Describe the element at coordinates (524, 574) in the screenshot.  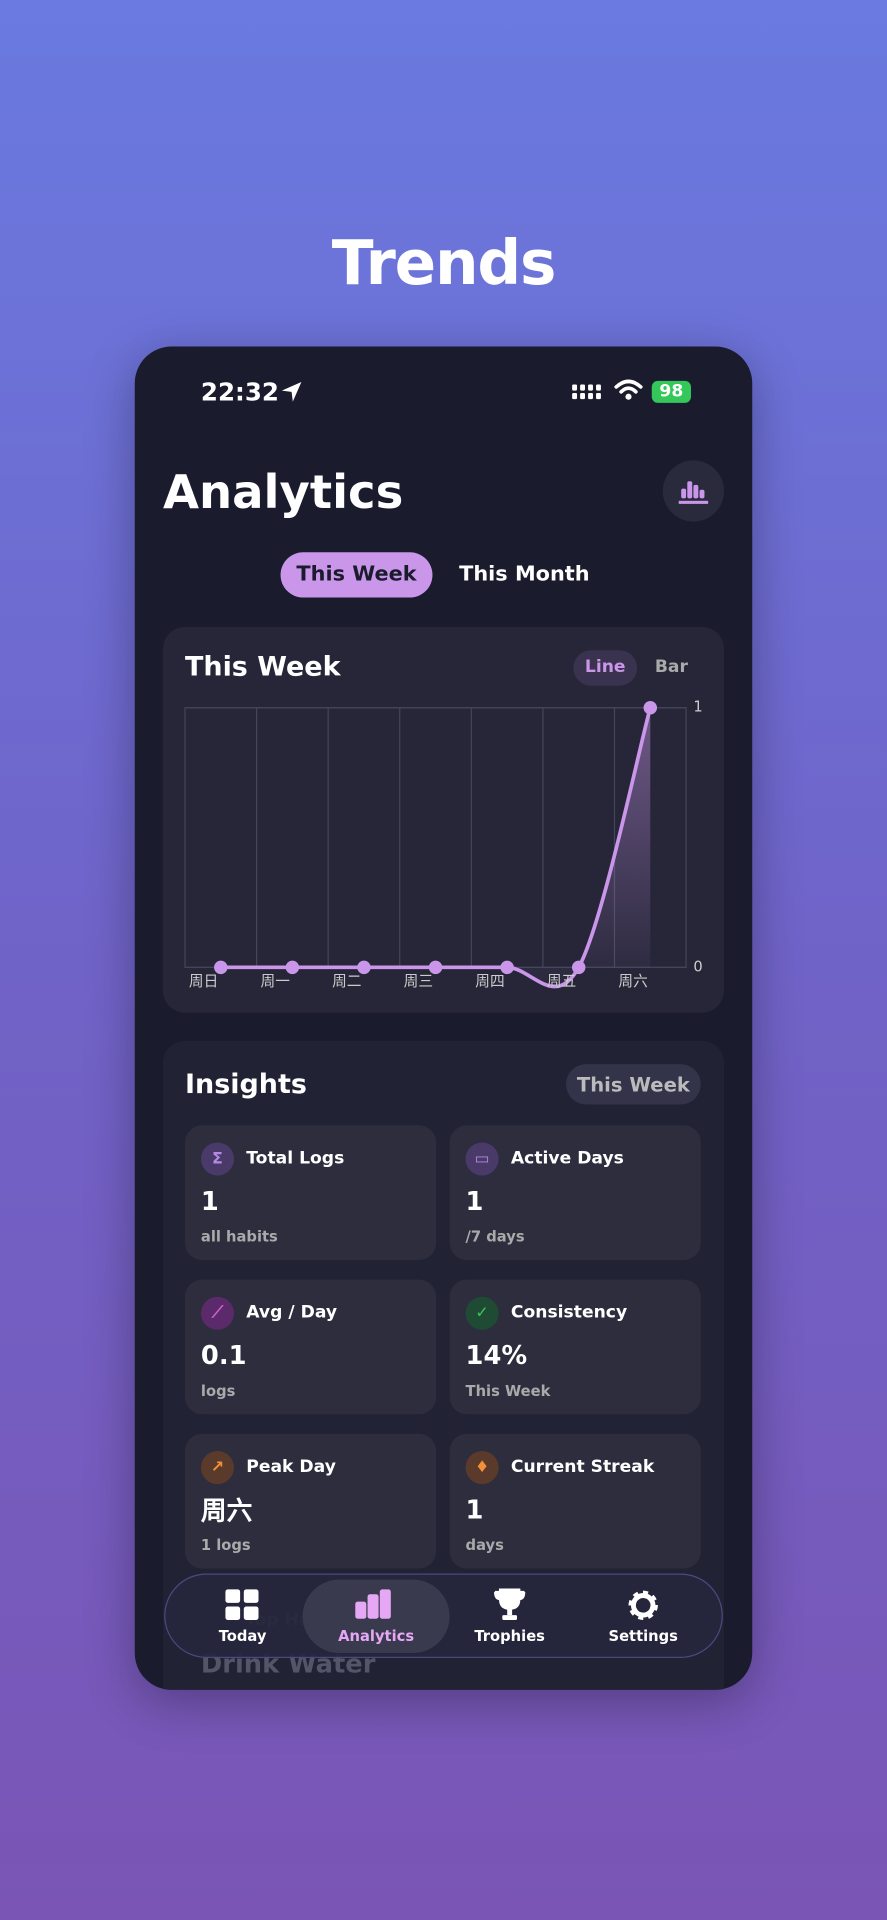
I see `tab: This Month` at that location.